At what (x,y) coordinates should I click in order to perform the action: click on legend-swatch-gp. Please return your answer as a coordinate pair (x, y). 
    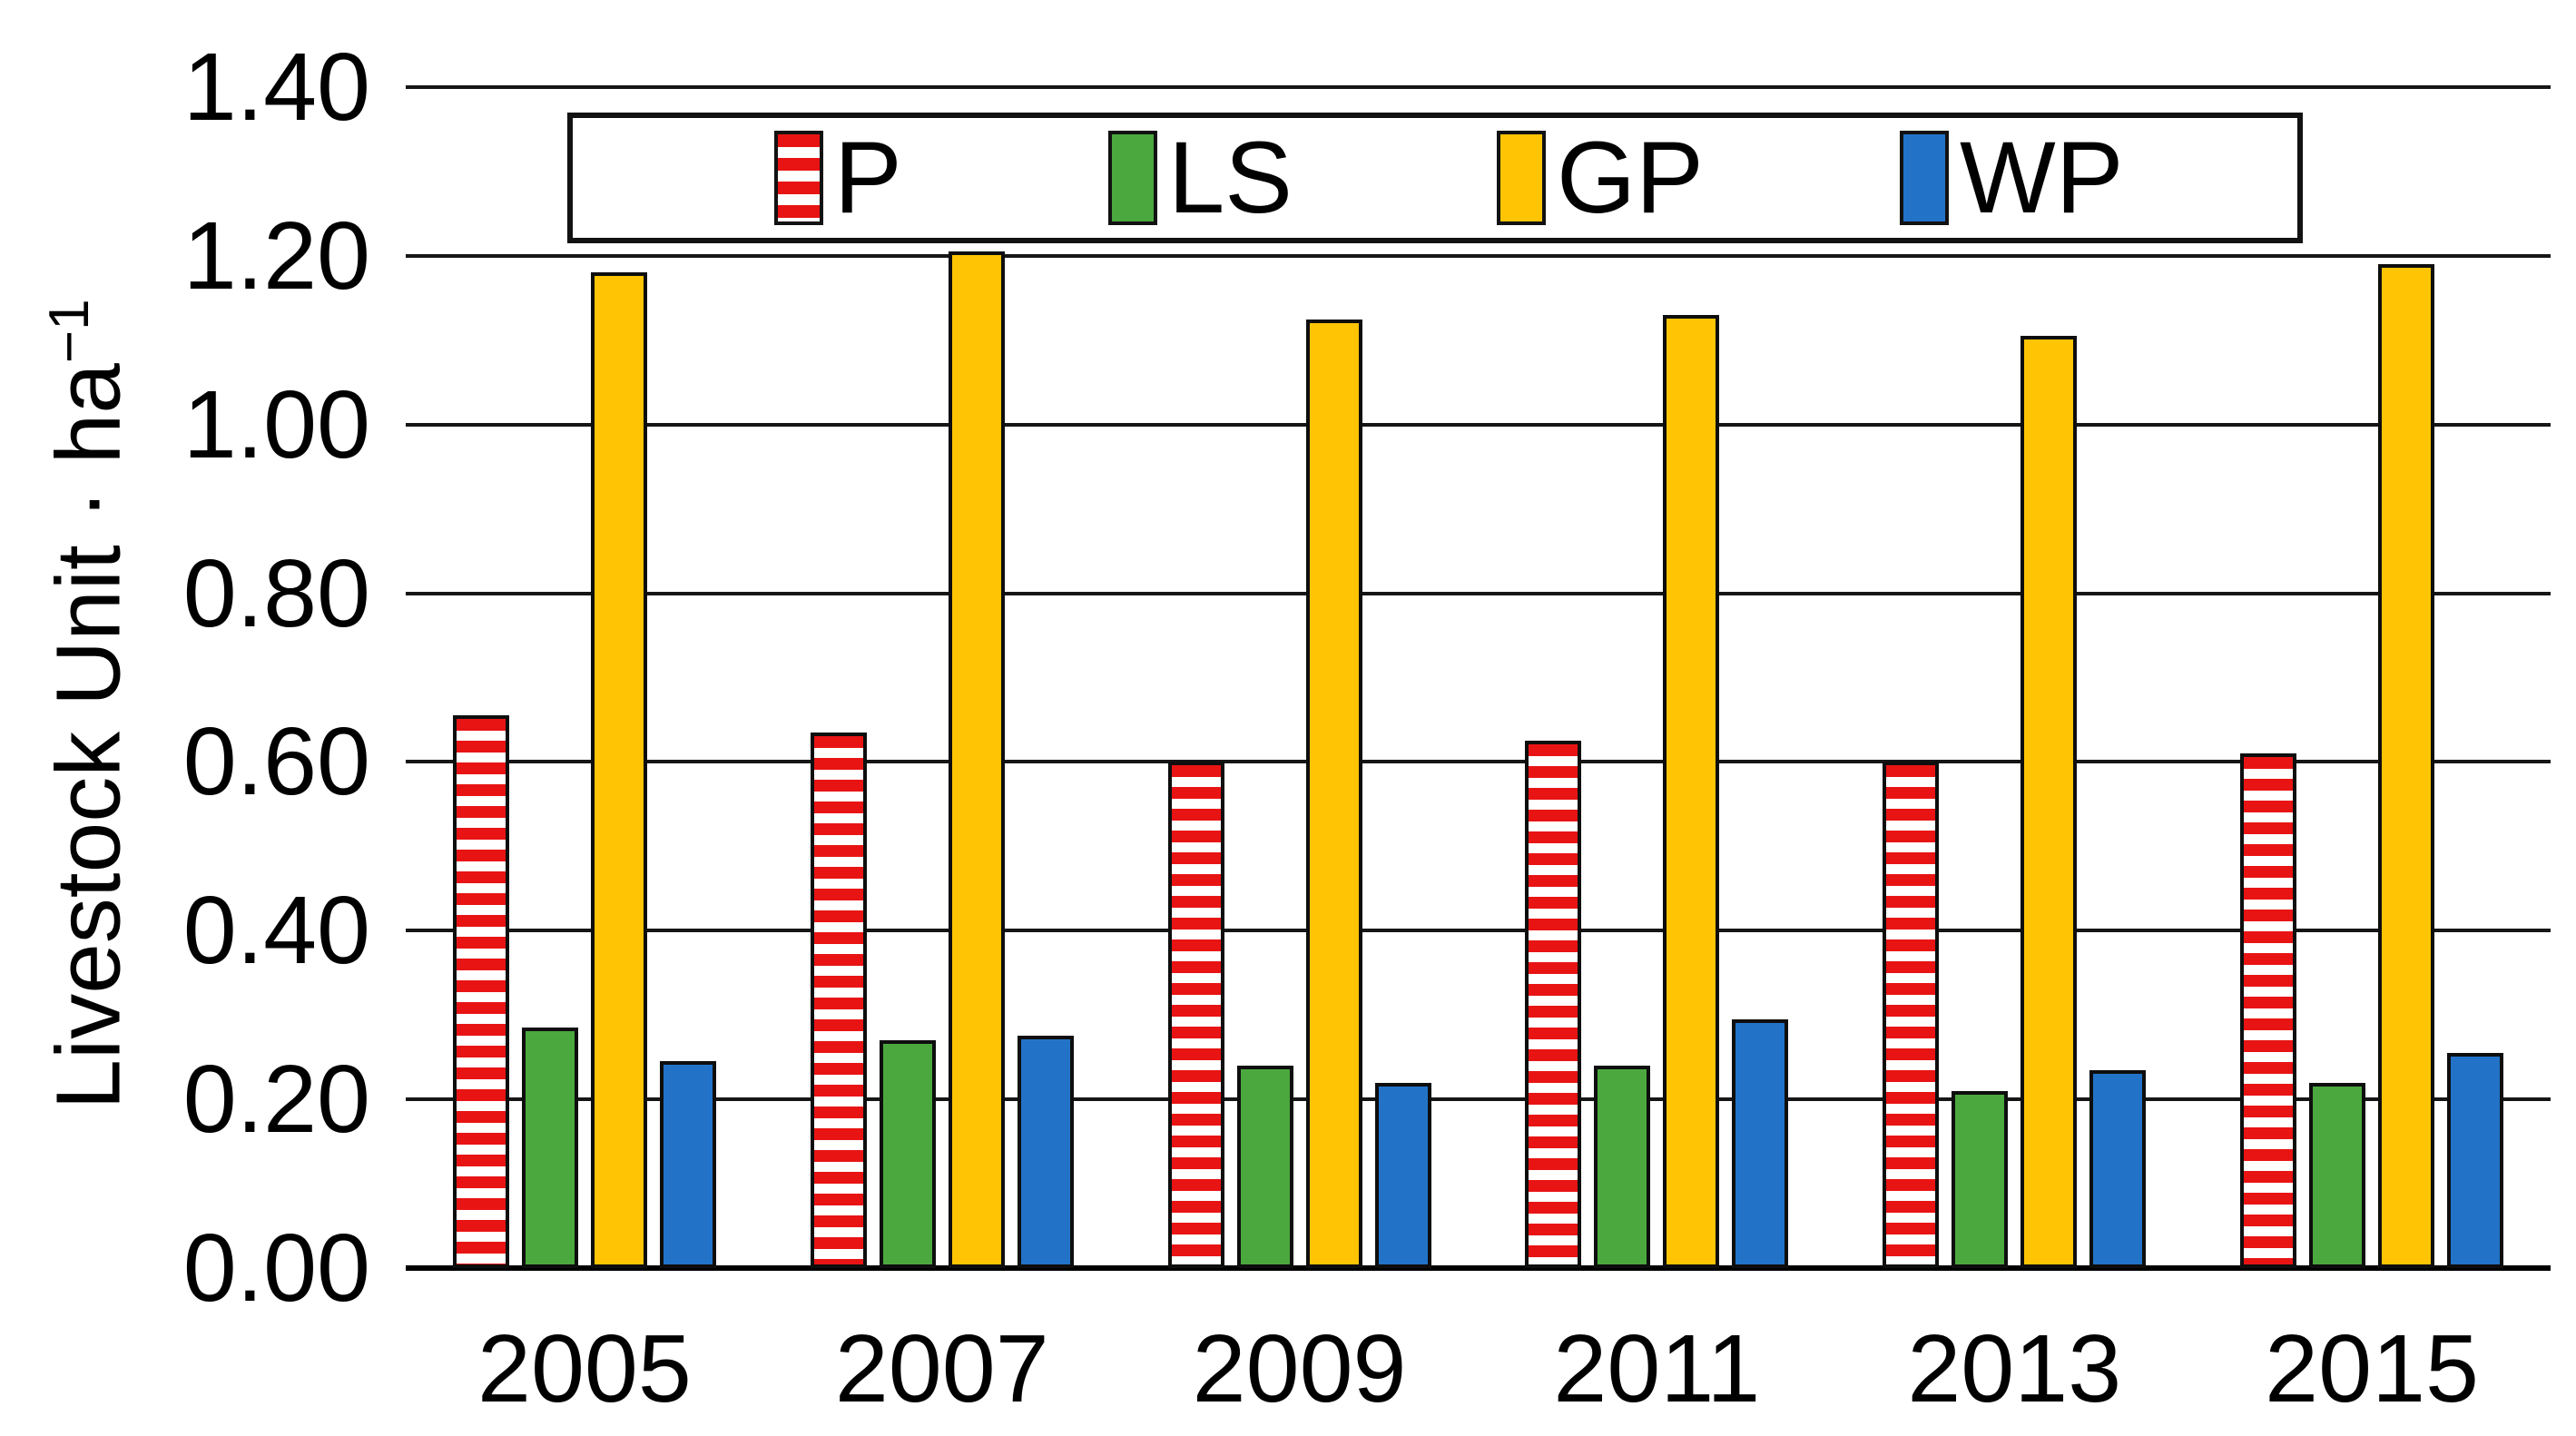
    Looking at the image, I should click on (1521, 178).